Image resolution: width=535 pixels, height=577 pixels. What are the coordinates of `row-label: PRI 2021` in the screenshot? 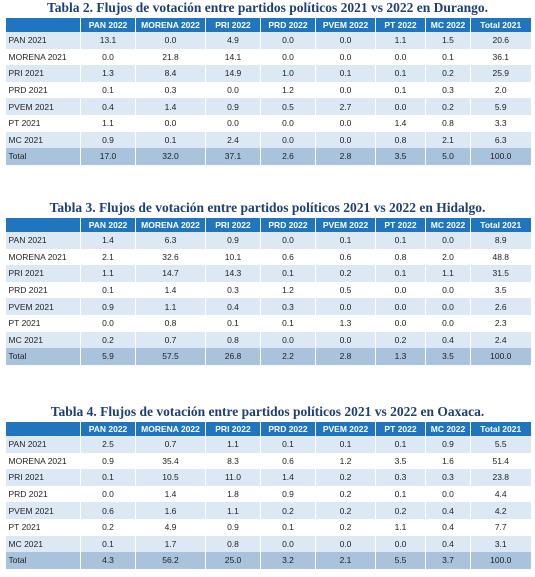 It's located at (43, 73).